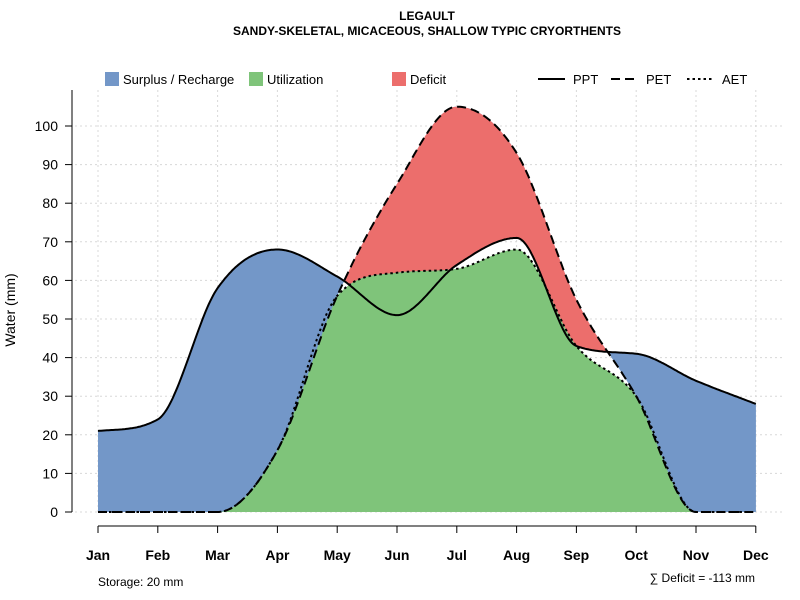  I want to click on x-tick-label-dec: Dec, so click(756, 555).